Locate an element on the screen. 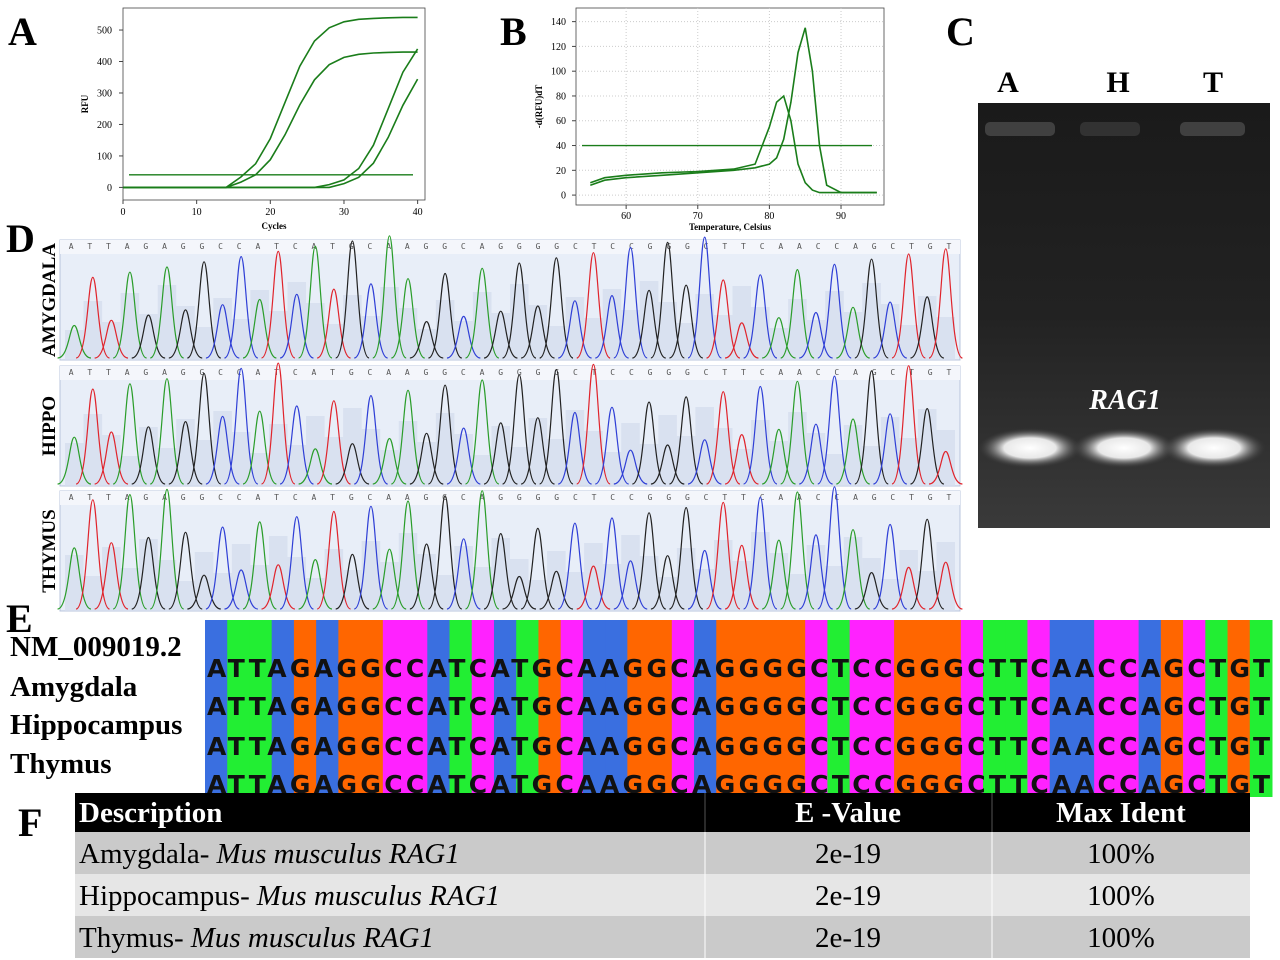 This screenshot has width=1280, height=960. y-tick-label: 80 is located at coordinates (561, 96).